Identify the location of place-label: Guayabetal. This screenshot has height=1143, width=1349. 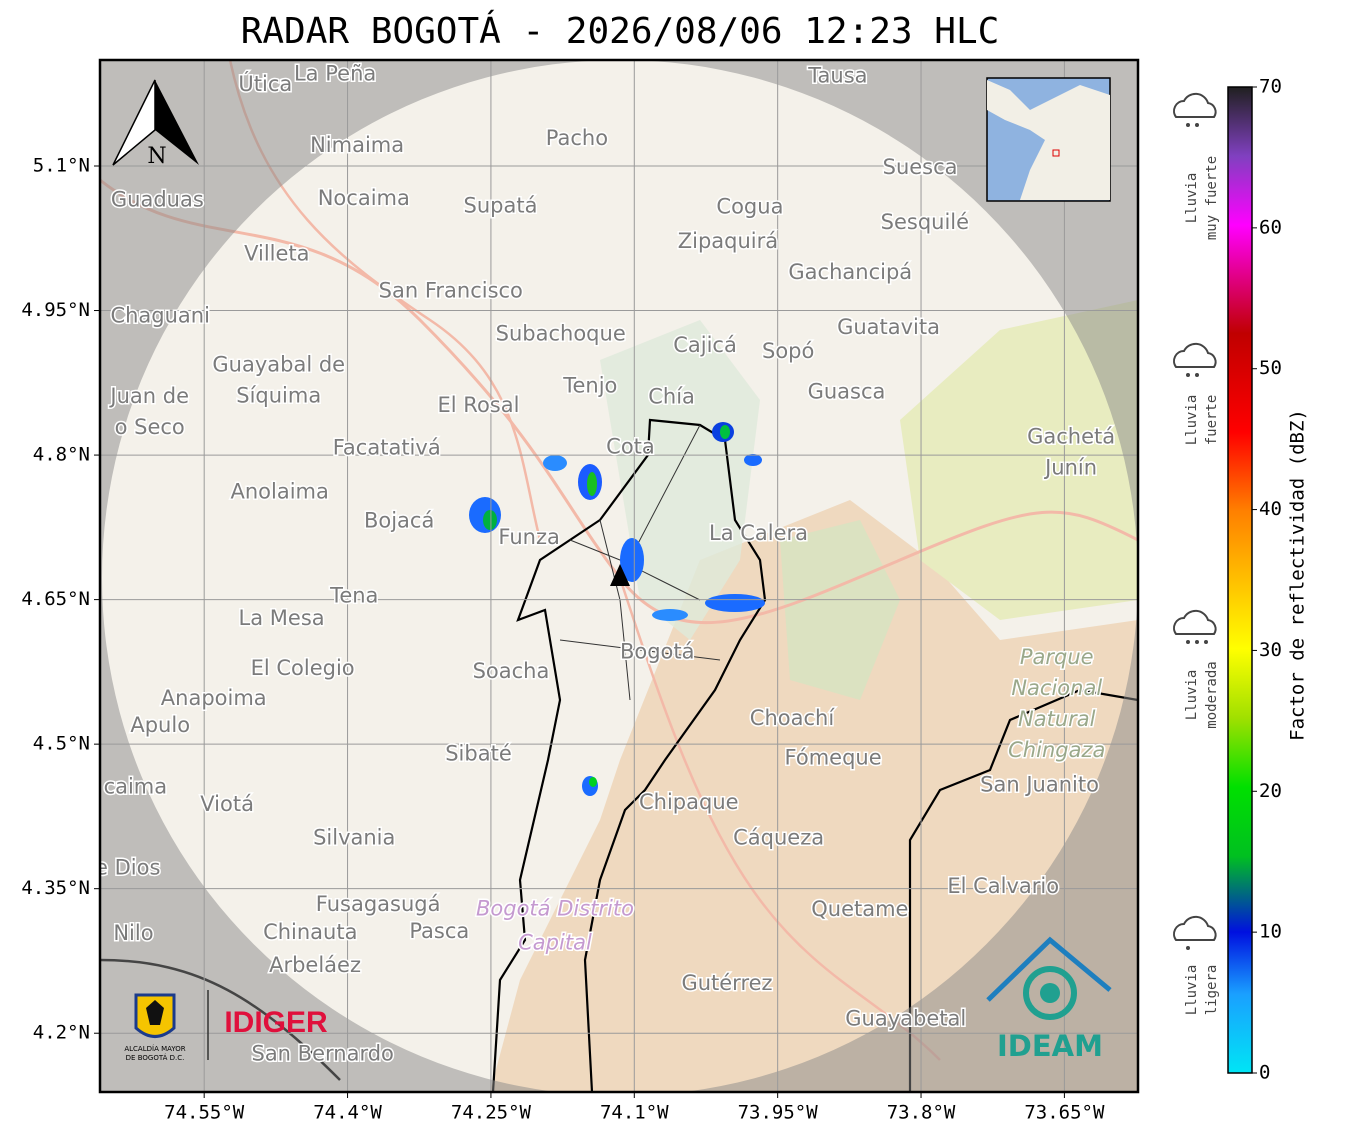
(905, 1019).